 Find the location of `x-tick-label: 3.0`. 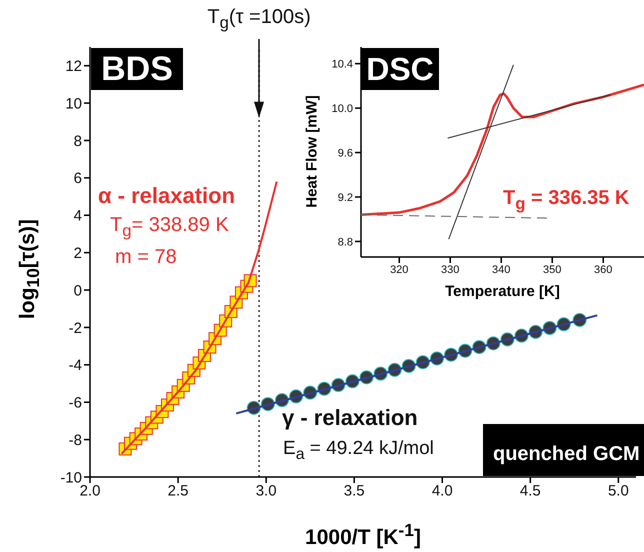

x-tick-label: 3.0 is located at coordinates (266, 491).